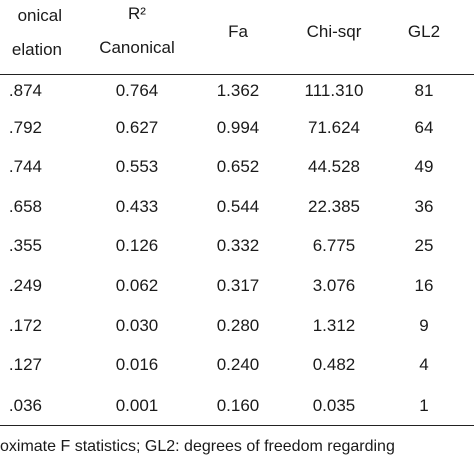  I want to click on cell-fa: 0.994, so click(238, 127).